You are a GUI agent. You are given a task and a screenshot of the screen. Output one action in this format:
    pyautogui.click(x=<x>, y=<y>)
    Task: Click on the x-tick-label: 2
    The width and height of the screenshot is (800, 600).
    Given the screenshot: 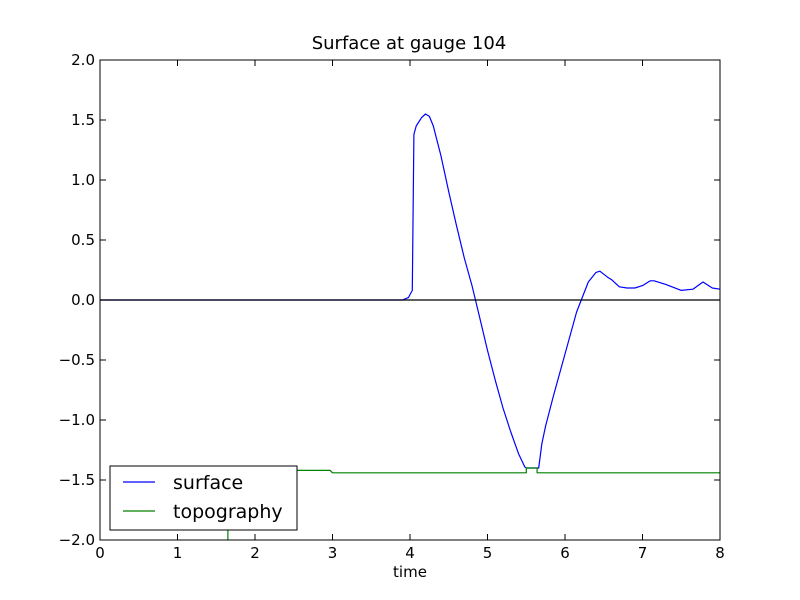 What is the action you would take?
    pyautogui.click(x=255, y=553)
    